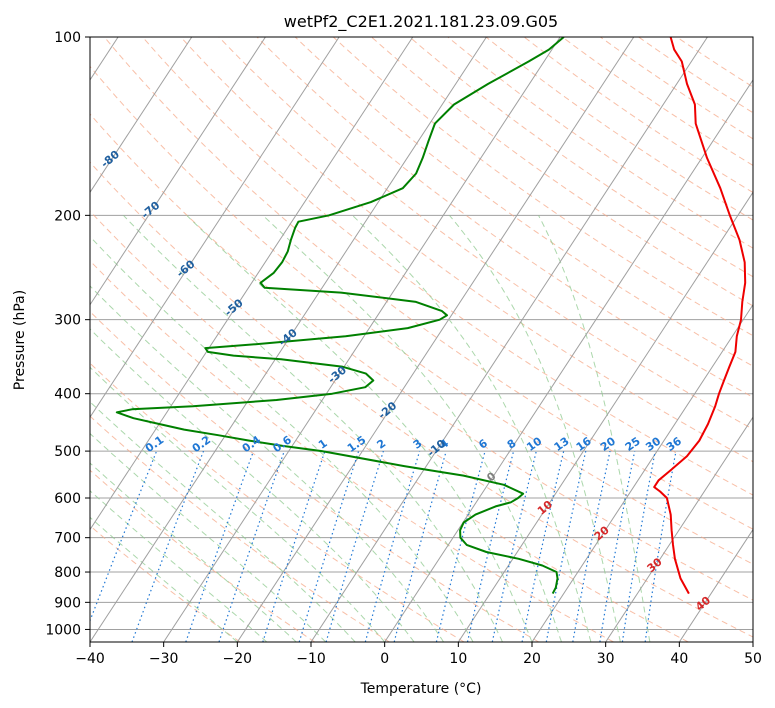 The height and width of the screenshot is (708, 775). I want to click on mixing-ratio-label: 2, so click(382, 444).